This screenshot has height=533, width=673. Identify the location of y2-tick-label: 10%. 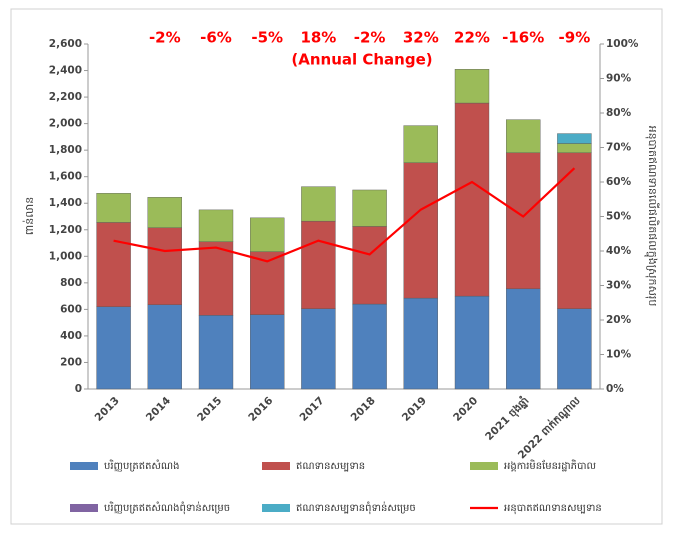
(619, 355).